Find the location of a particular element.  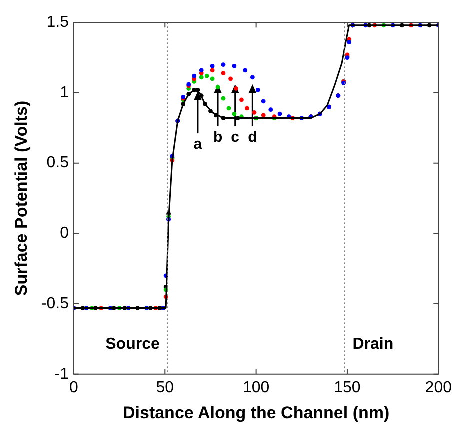

ref-line-label: Source is located at coordinates (133, 344).